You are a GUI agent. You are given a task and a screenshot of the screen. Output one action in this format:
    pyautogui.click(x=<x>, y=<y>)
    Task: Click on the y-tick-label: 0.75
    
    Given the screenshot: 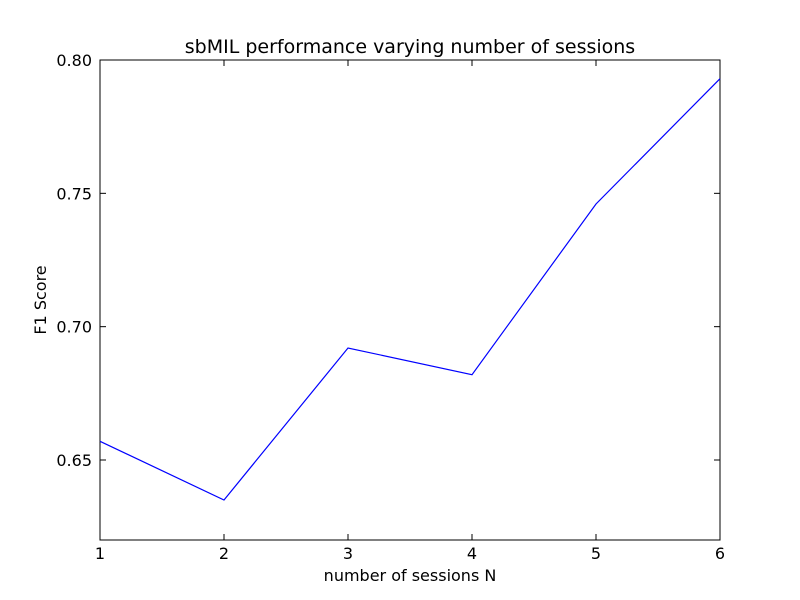 What is the action you would take?
    pyautogui.click(x=74, y=193)
    